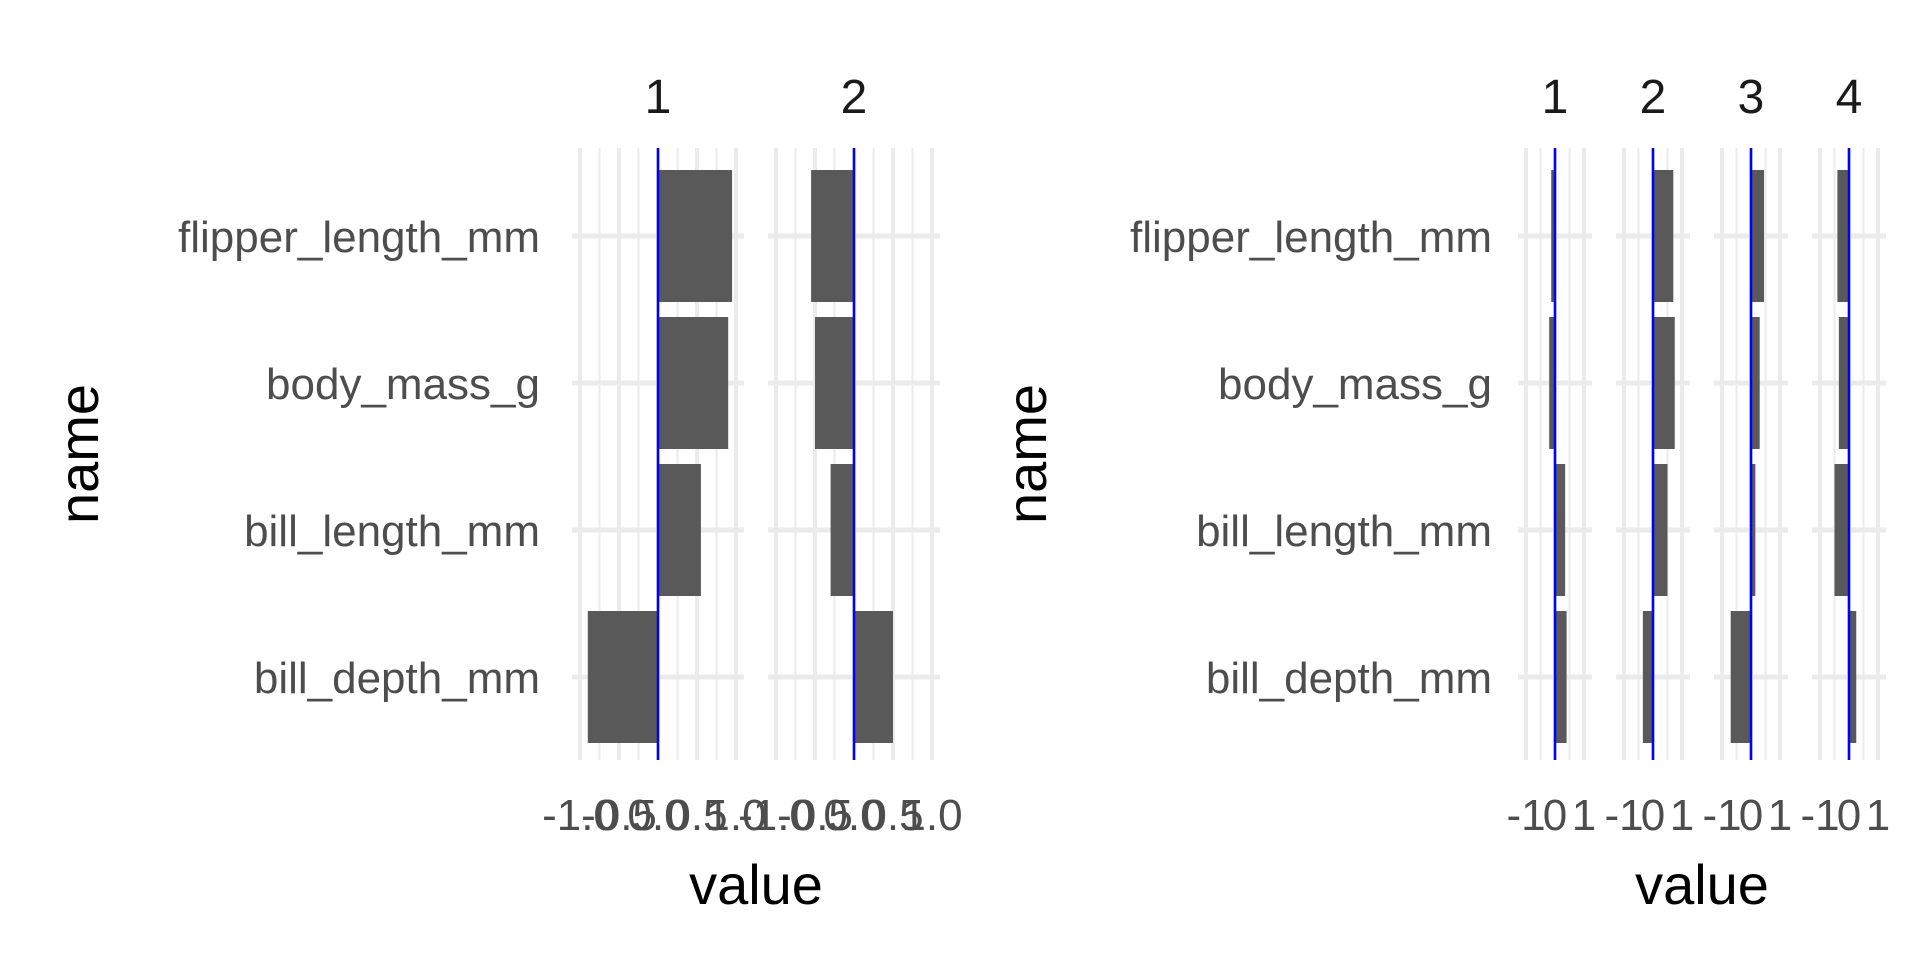 Image resolution: width=1920 pixels, height=960 pixels. Describe the element at coordinates (1849, 97) in the screenshot. I see `facet-strip-label: 4` at that location.